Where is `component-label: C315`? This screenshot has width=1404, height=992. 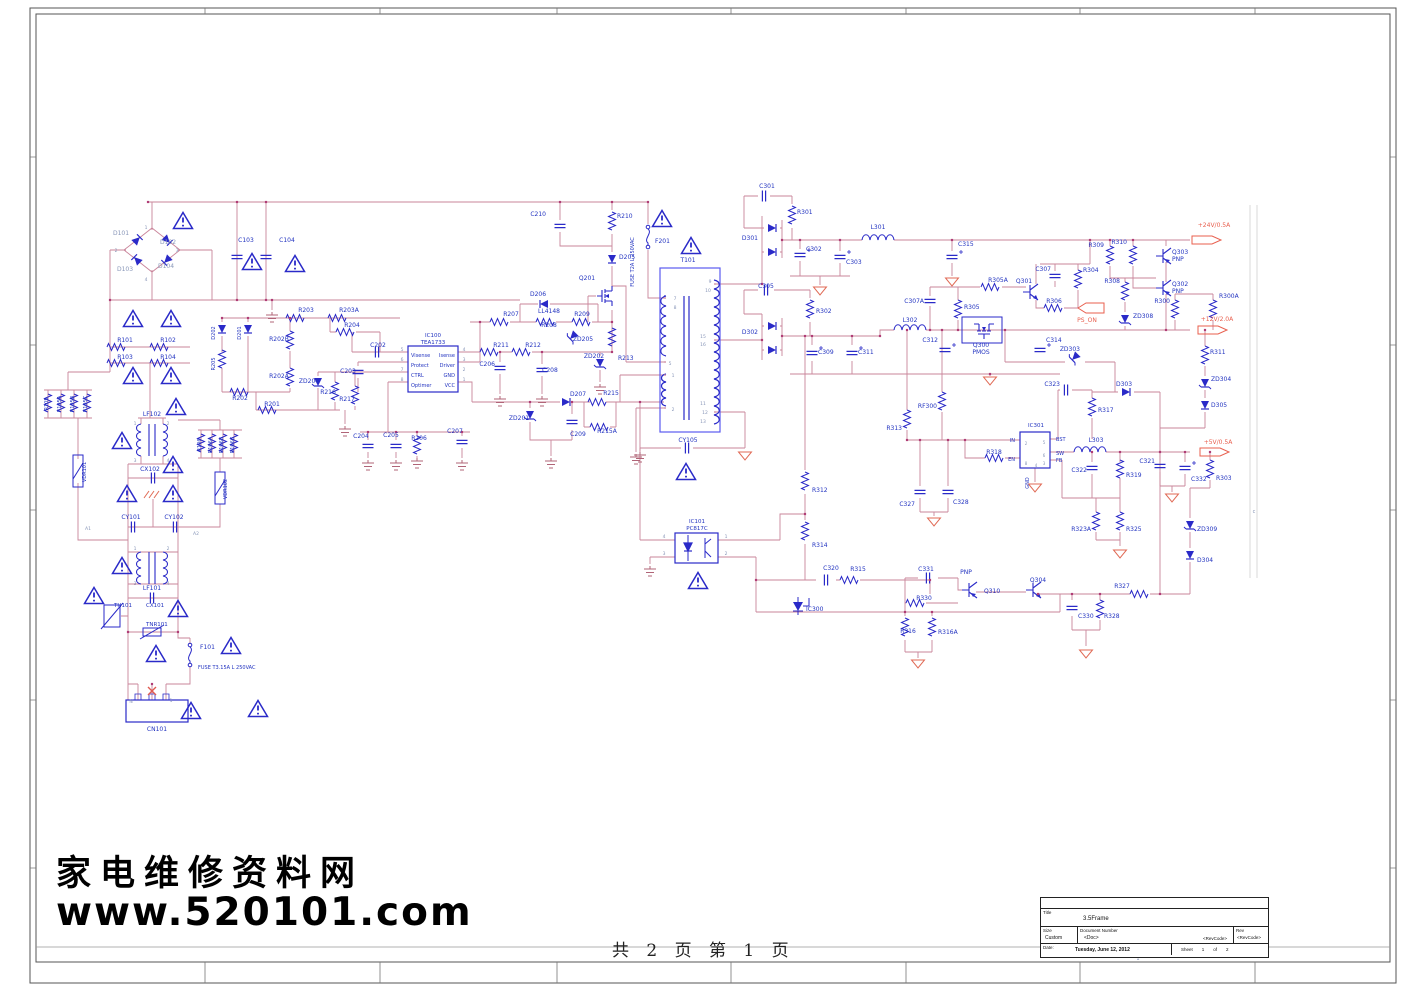
component-label: C315 is located at coordinates (966, 244).